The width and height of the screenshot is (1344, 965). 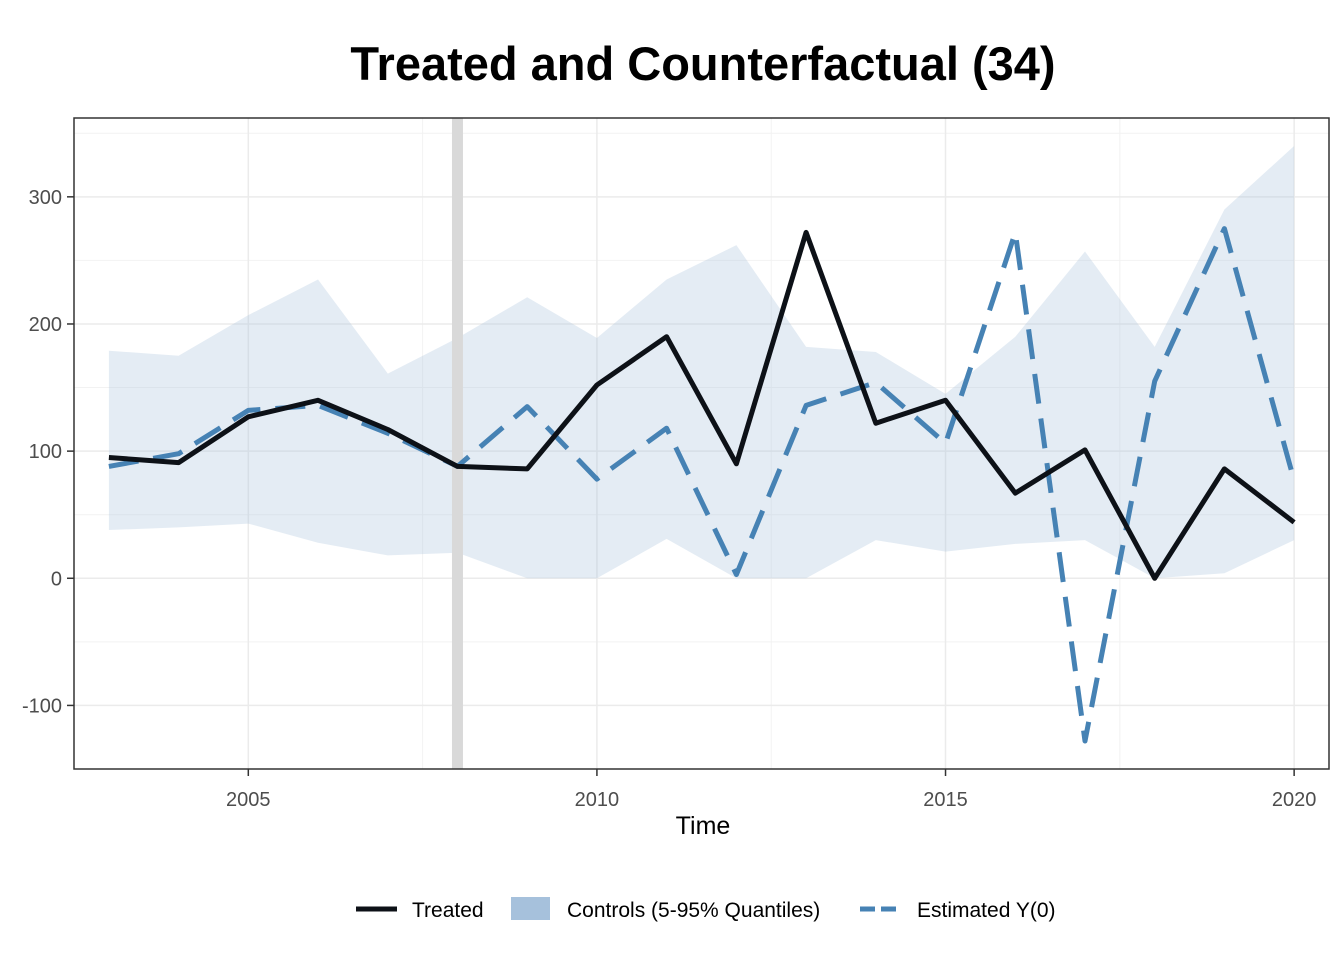 What do you see at coordinates (597, 800) in the screenshot?
I see `x-tick-label: 2010` at bounding box center [597, 800].